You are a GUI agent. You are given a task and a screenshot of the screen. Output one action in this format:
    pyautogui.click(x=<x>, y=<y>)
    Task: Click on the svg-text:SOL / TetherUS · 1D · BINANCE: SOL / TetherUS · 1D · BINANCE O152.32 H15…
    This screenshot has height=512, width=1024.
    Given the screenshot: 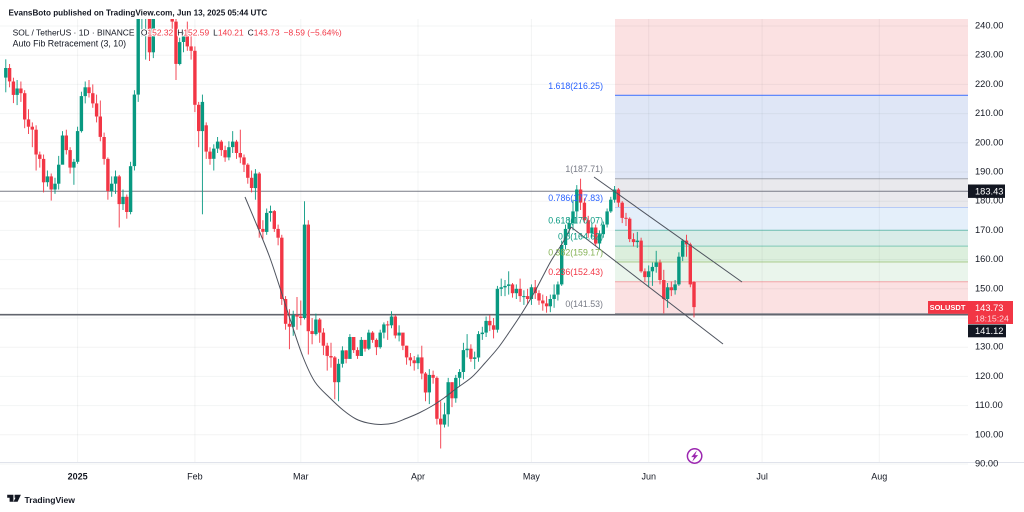 What is the action you would take?
    pyautogui.click(x=177, y=33)
    